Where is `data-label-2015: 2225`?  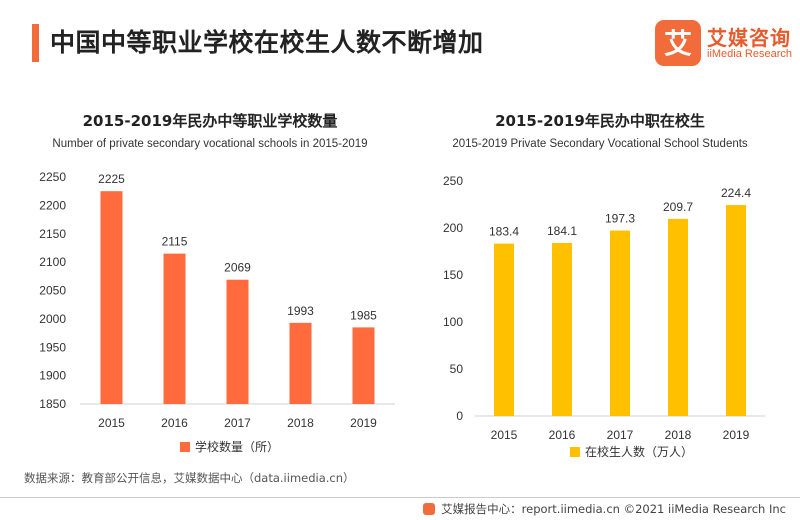
data-label-2015: 2225 is located at coordinates (111, 179).